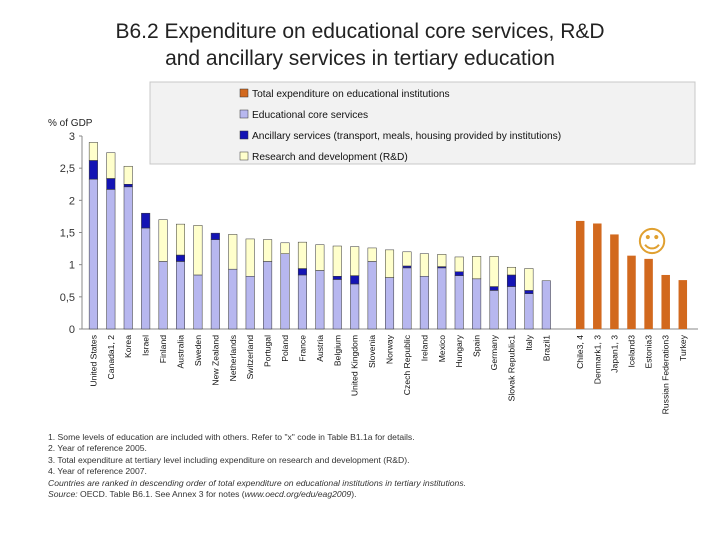  Describe the element at coordinates (632, 351) in the screenshot. I see `x-tick-label: Iceland3` at that location.